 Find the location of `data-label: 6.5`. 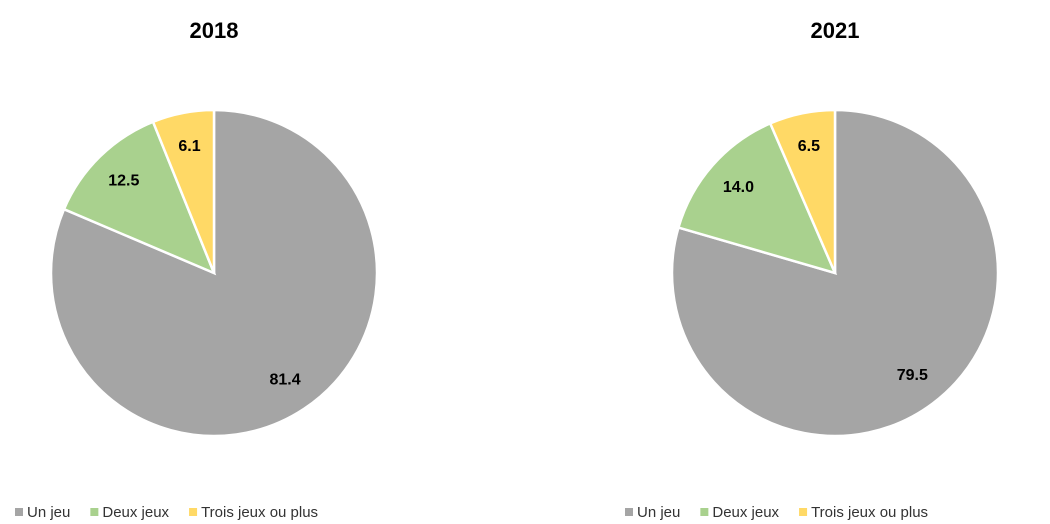

data-label: 6.5 is located at coordinates (809, 146).